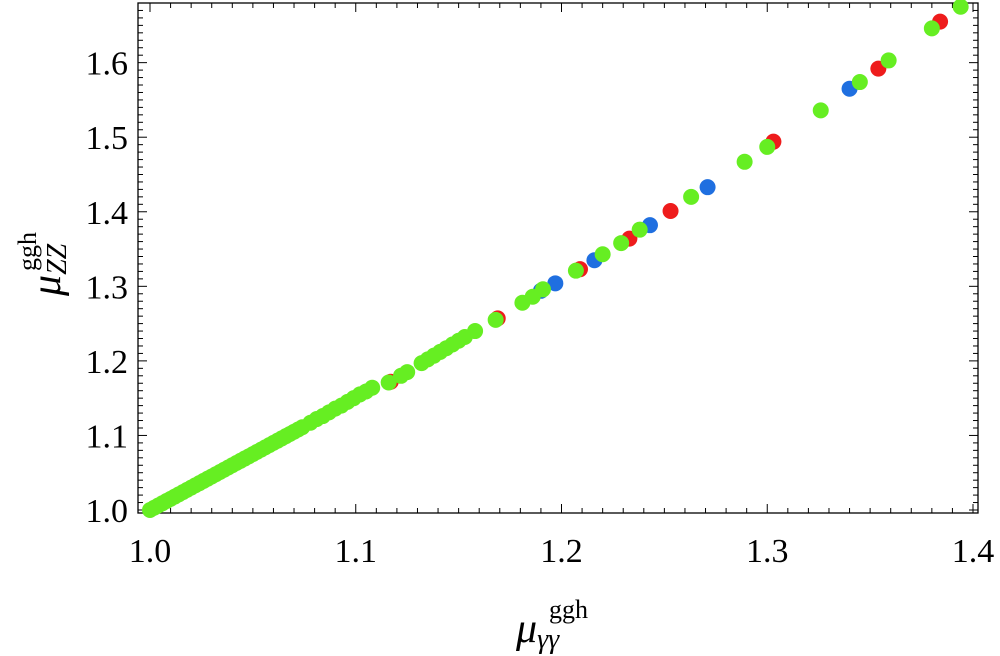 Image resolution: width=1000 pixels, height=656 pixels. What do you see at coordinates (356, 551) in the screenshot?
I see `x-tick-label: 1.1` at bounding box center [356, 551].